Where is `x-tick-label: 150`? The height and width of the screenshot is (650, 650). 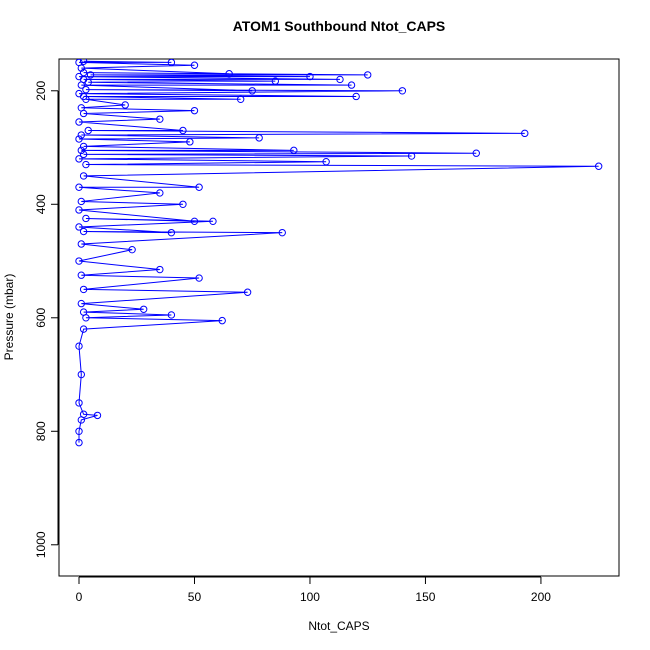 x-tick-label: 150 is located at coordinates (425, 597).